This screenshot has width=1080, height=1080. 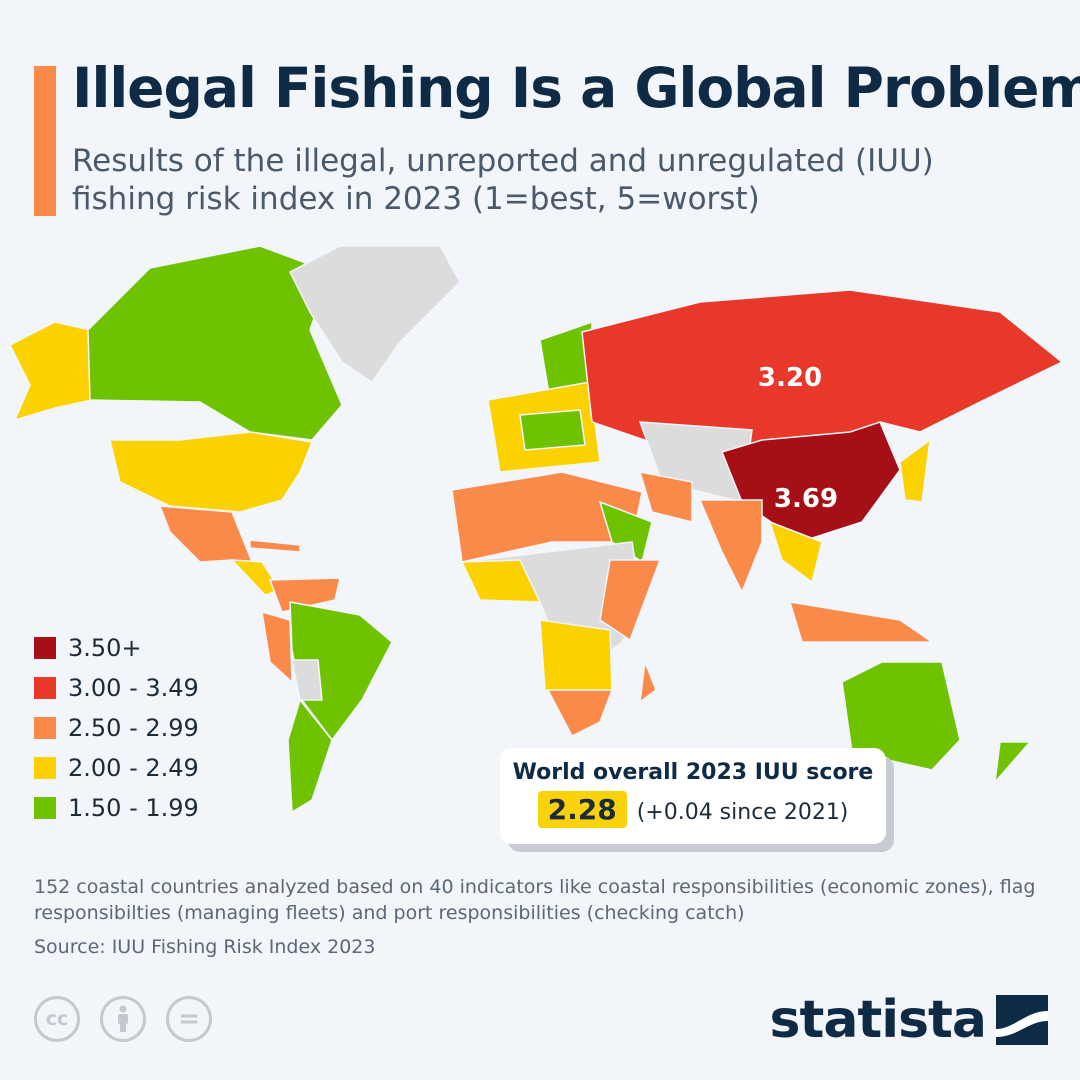 What do you see at coordinates (133, 808) in the screenshot?
I see `legend-label: 1.50 - 1.99` at bounding box center [133, 808].